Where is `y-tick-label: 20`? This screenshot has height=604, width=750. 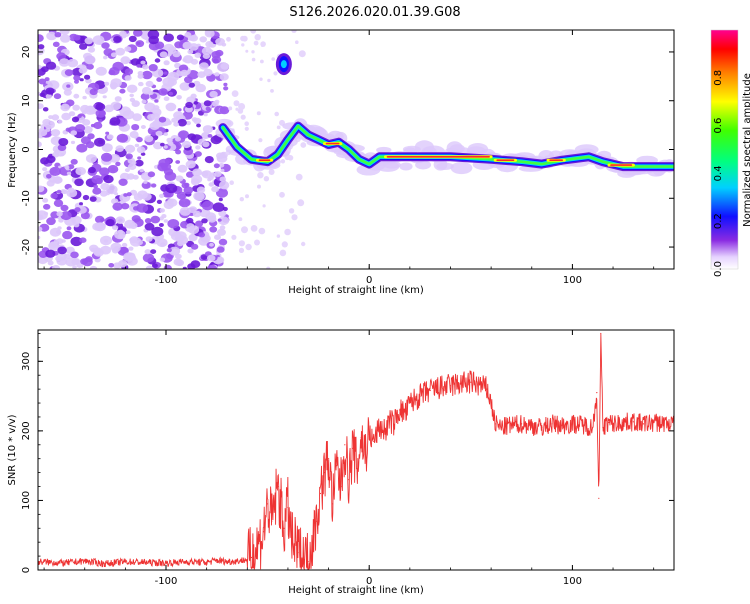
y-tick-label: 20 is located at coordinates (26, 52).